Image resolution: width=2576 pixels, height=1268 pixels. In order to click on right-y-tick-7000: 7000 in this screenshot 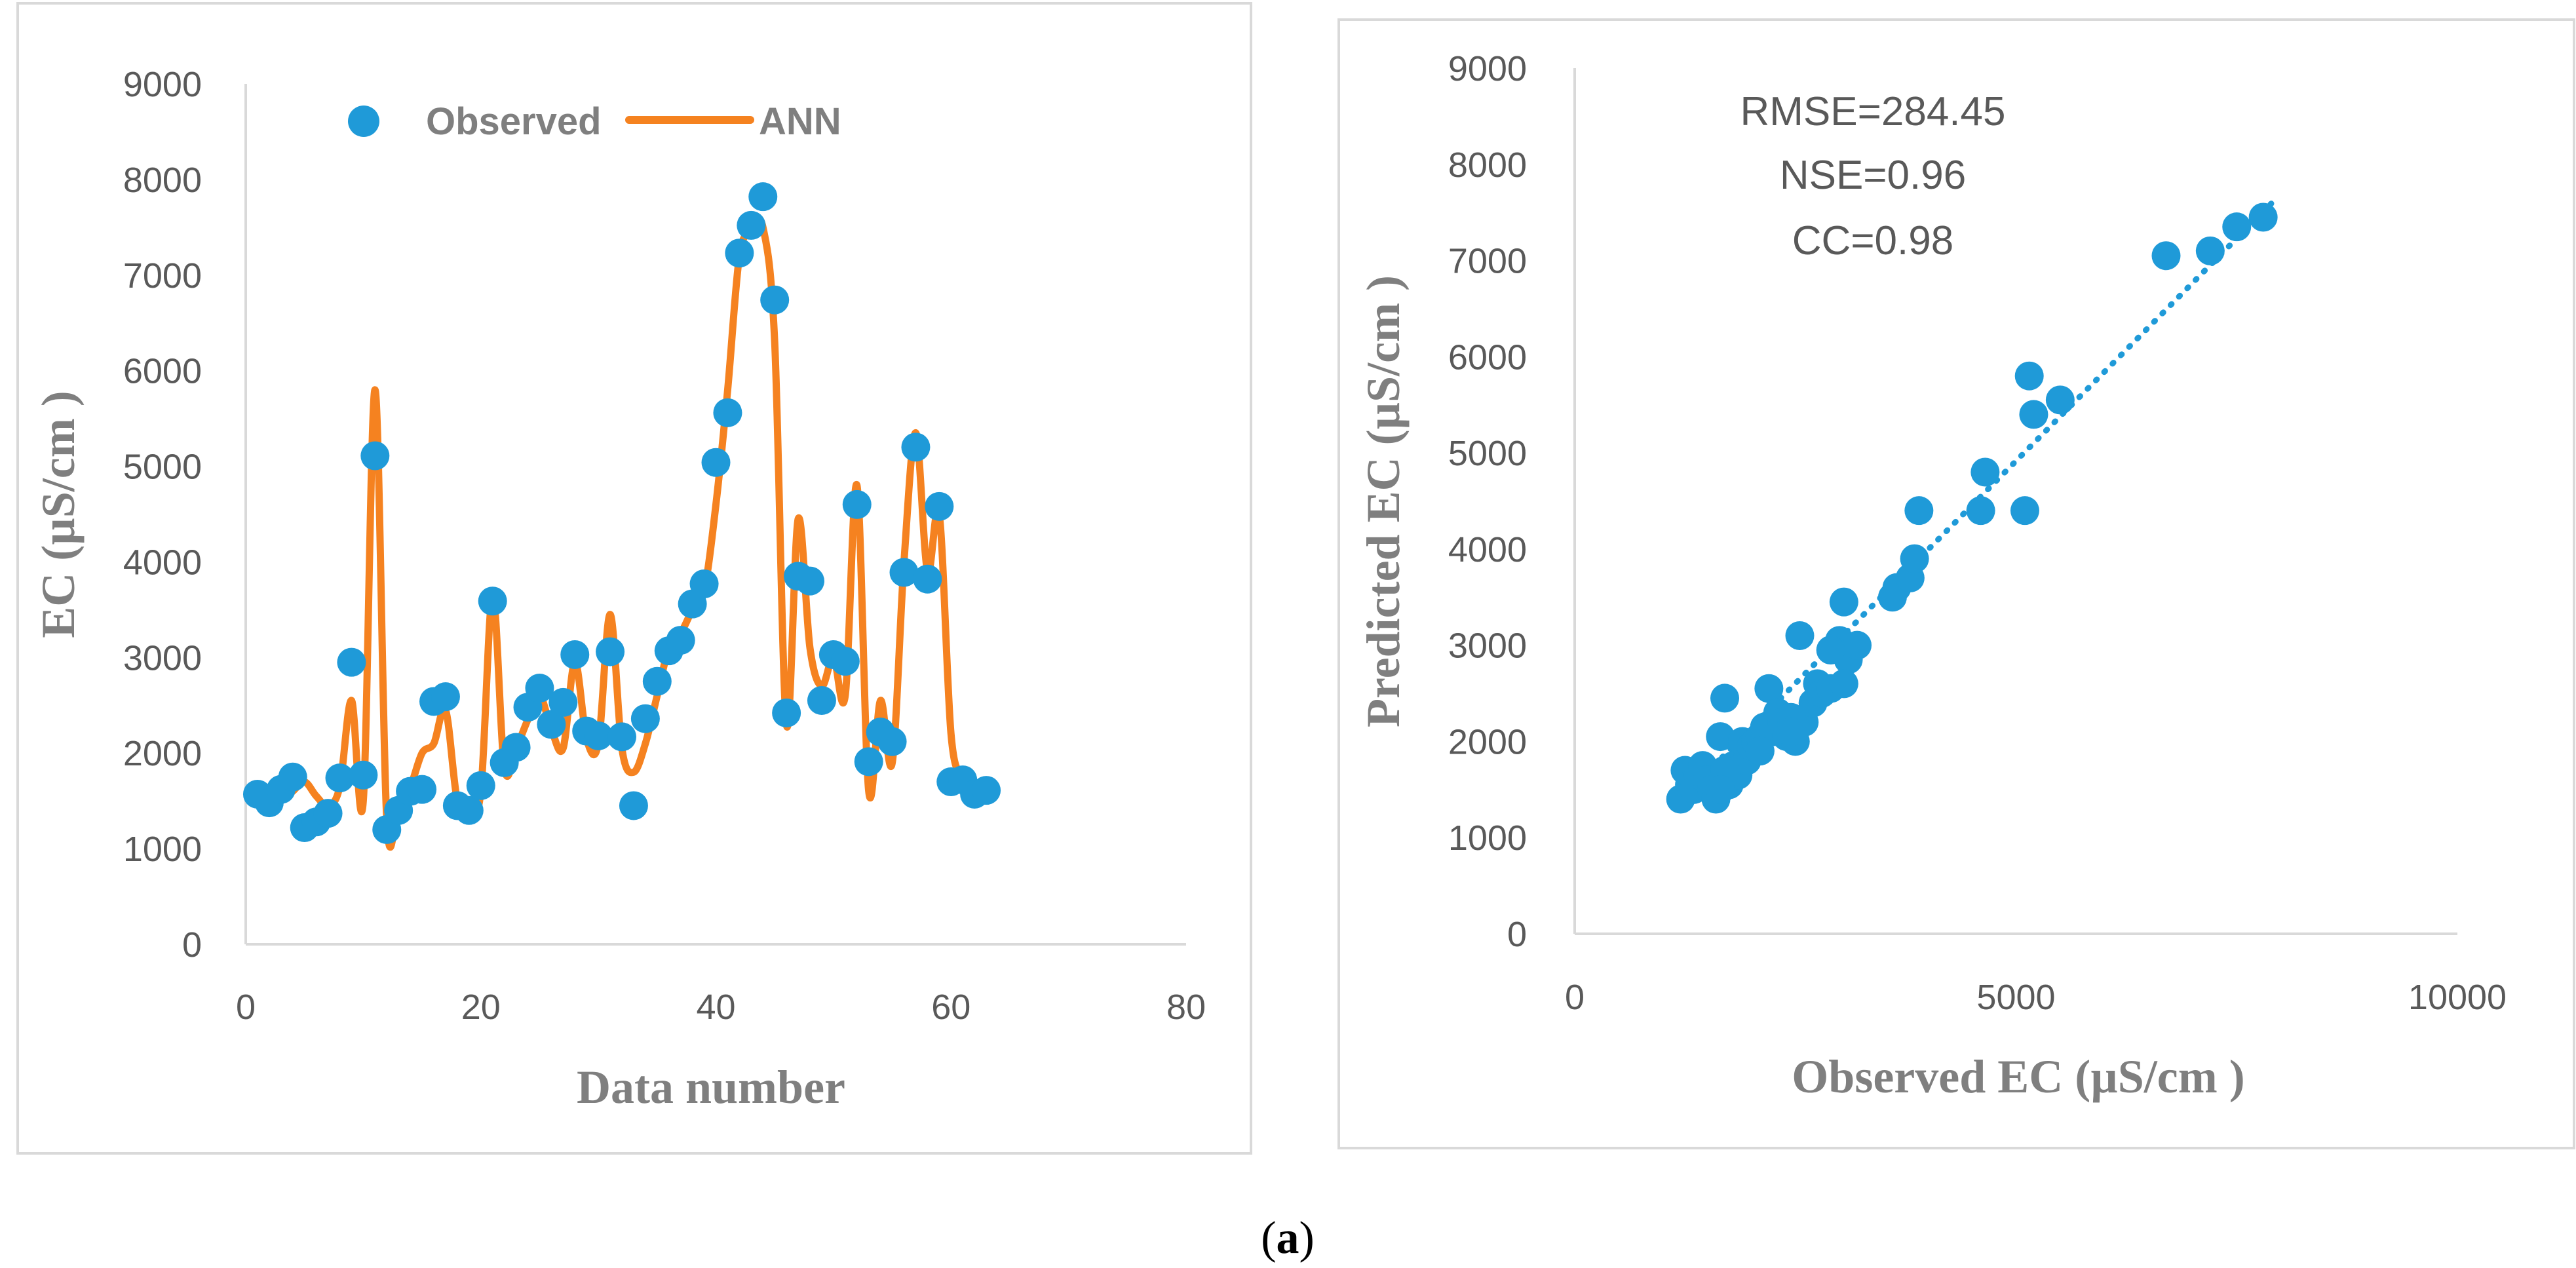, I will do `click(1487, 261)`.